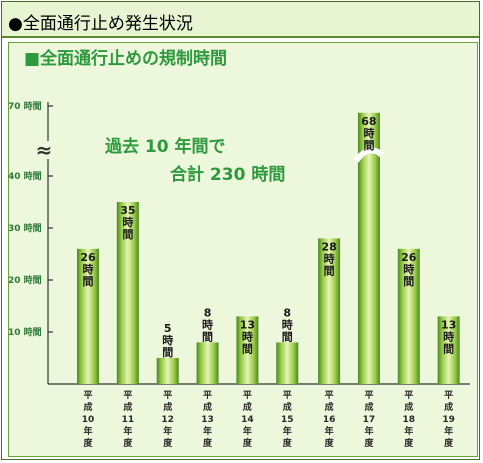  What do you see at coordinates (207, 420) in the screenshot?
I see `x-tick-label: 13` at bounding box center [207, 420].